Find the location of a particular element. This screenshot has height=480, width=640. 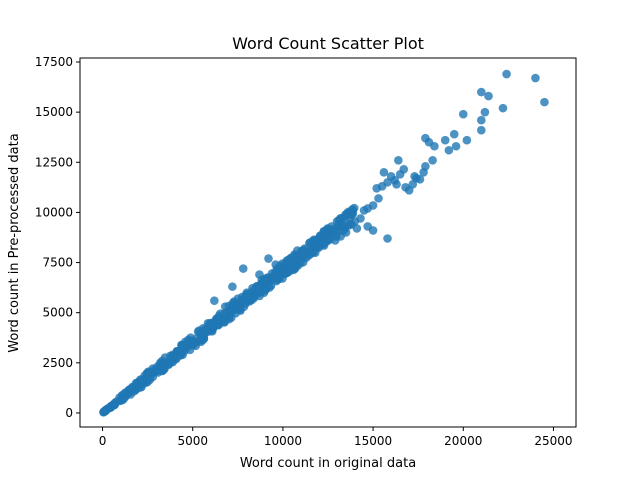

x-tick-label: 10000 is located at coordinates (283, 441).